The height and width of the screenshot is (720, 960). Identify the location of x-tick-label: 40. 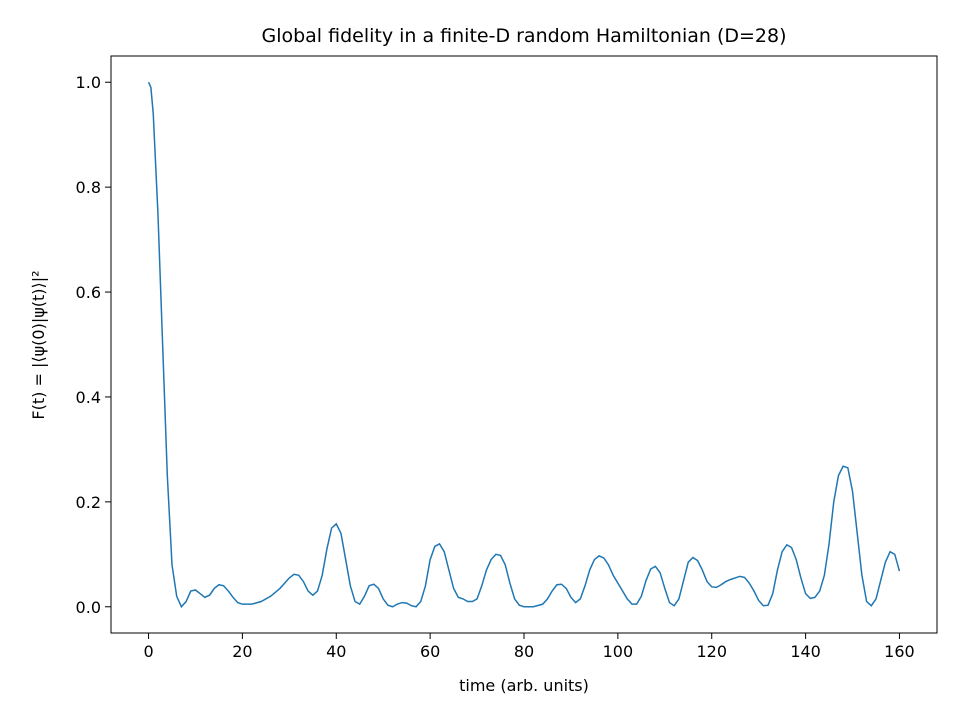
(336, 651).